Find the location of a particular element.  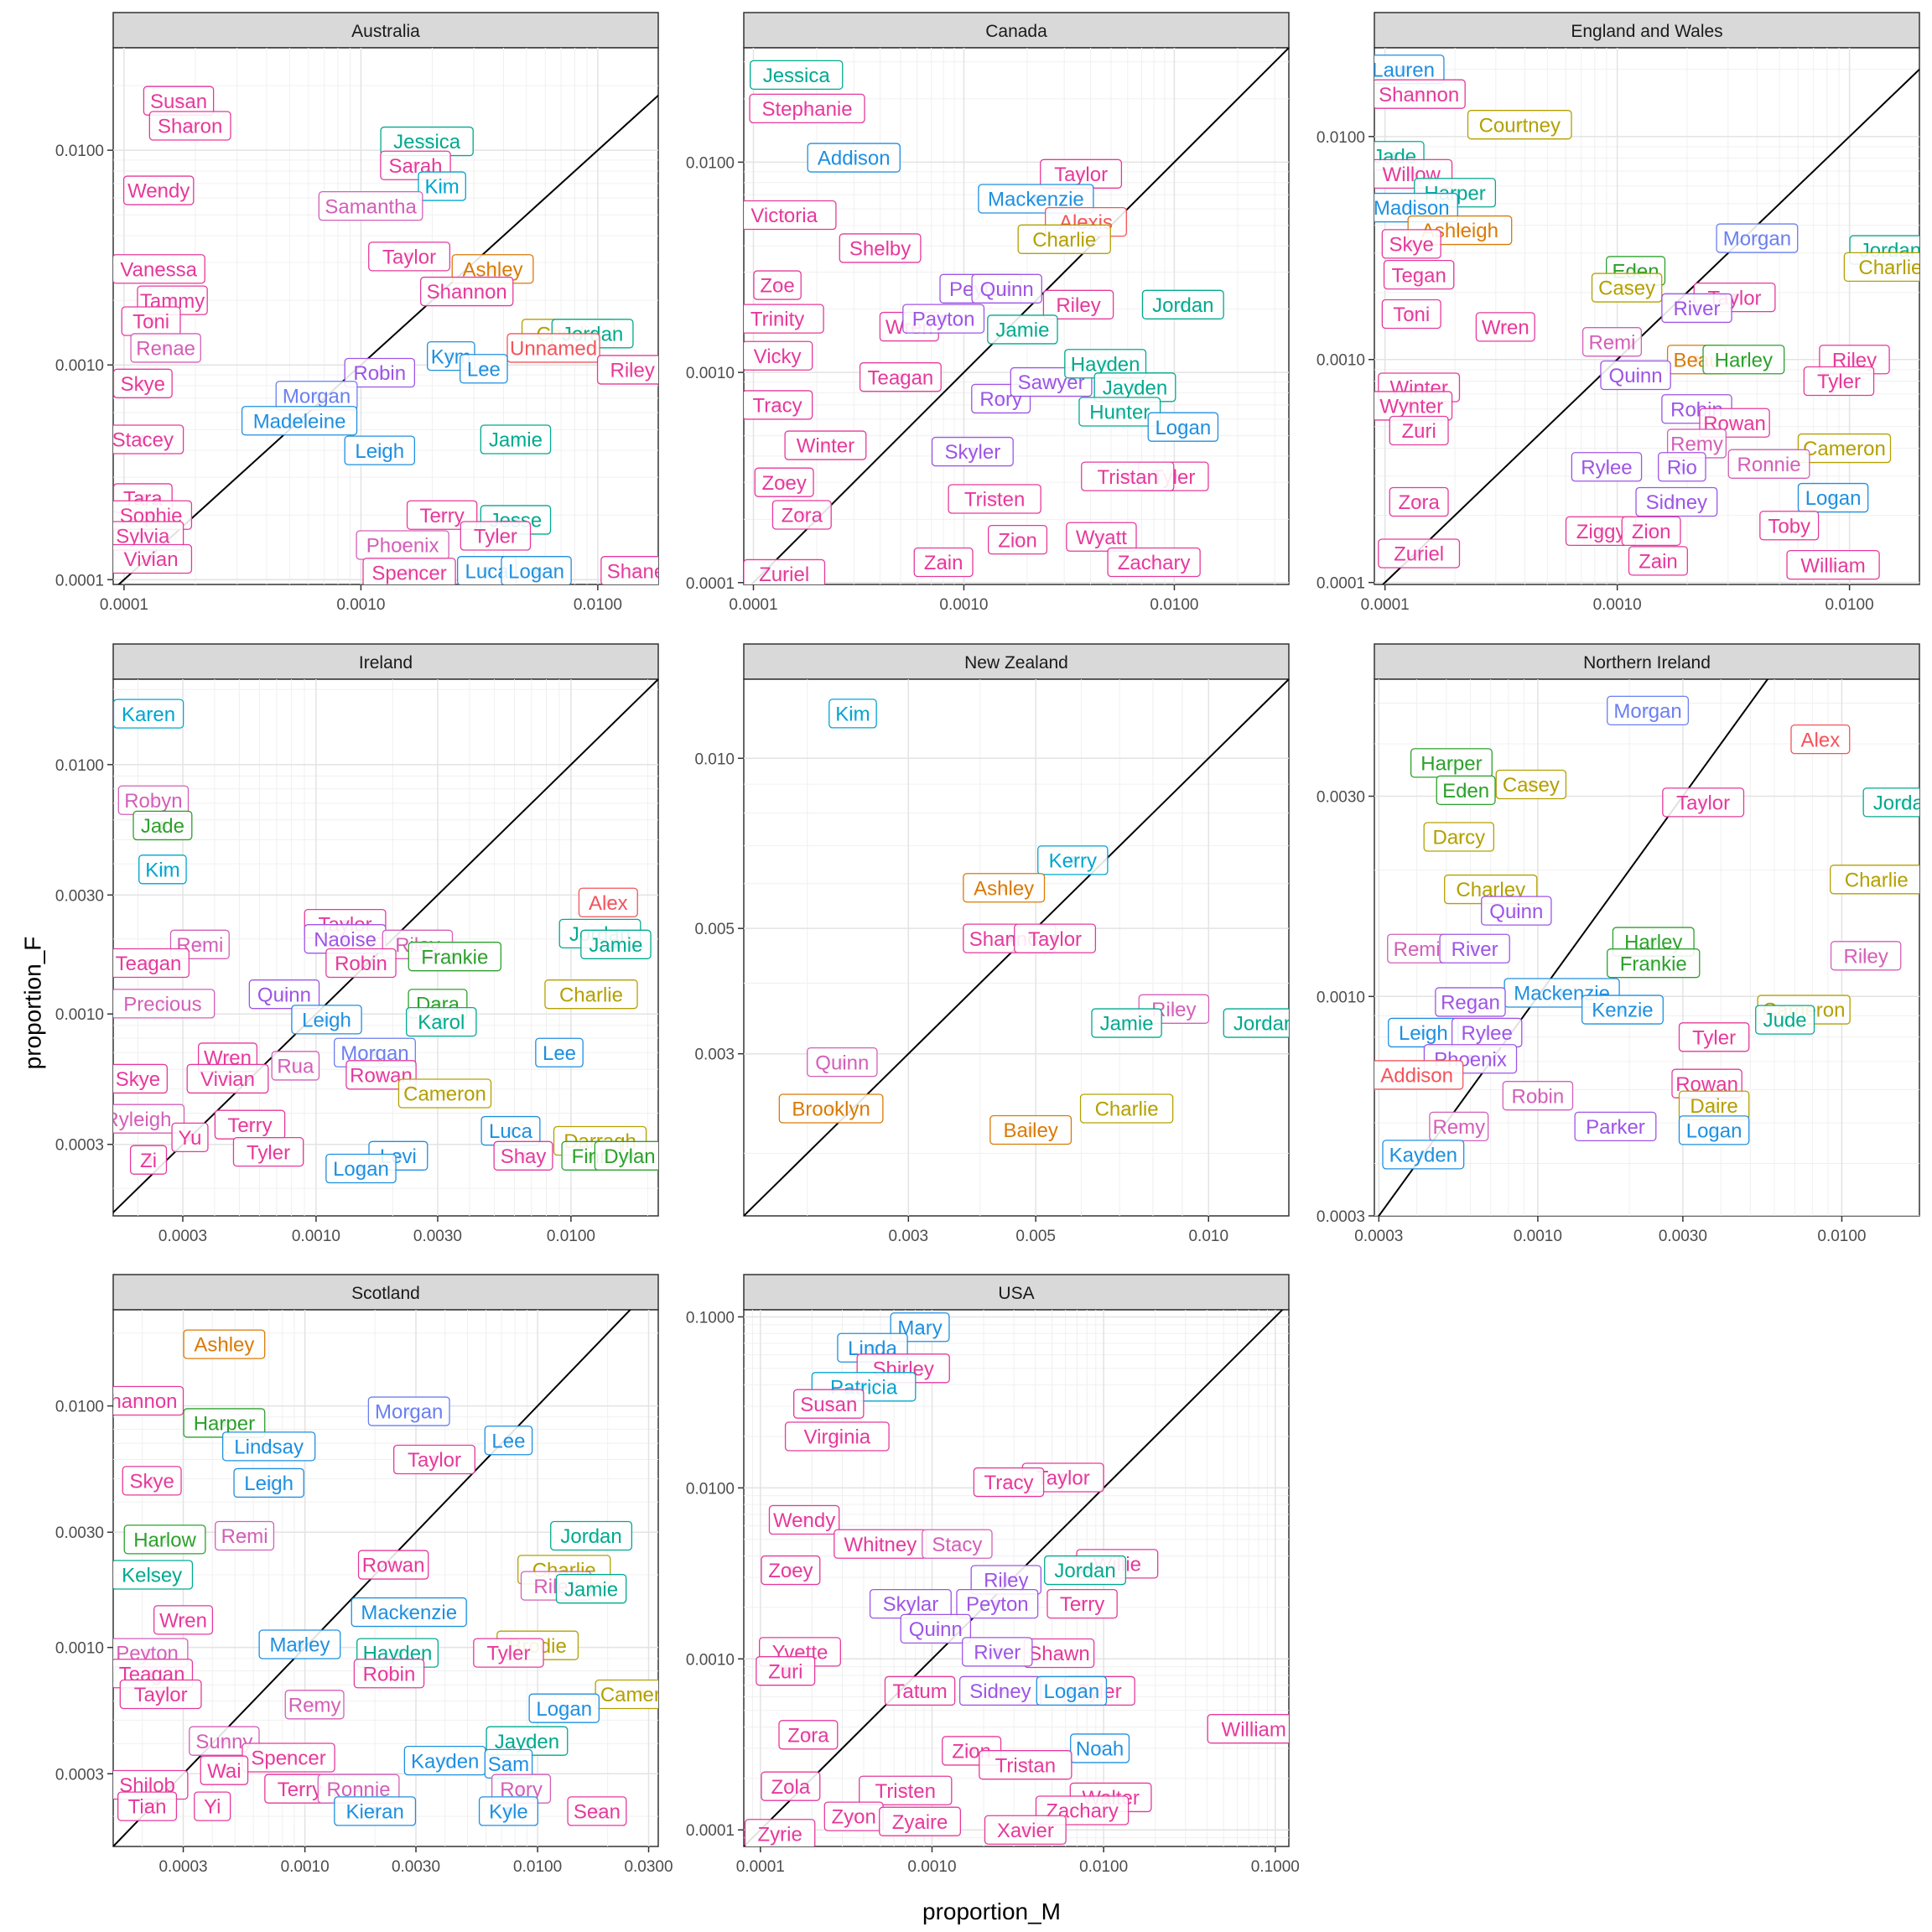

name-label-wynter: Wynter is located at coordinates (1413, 406).